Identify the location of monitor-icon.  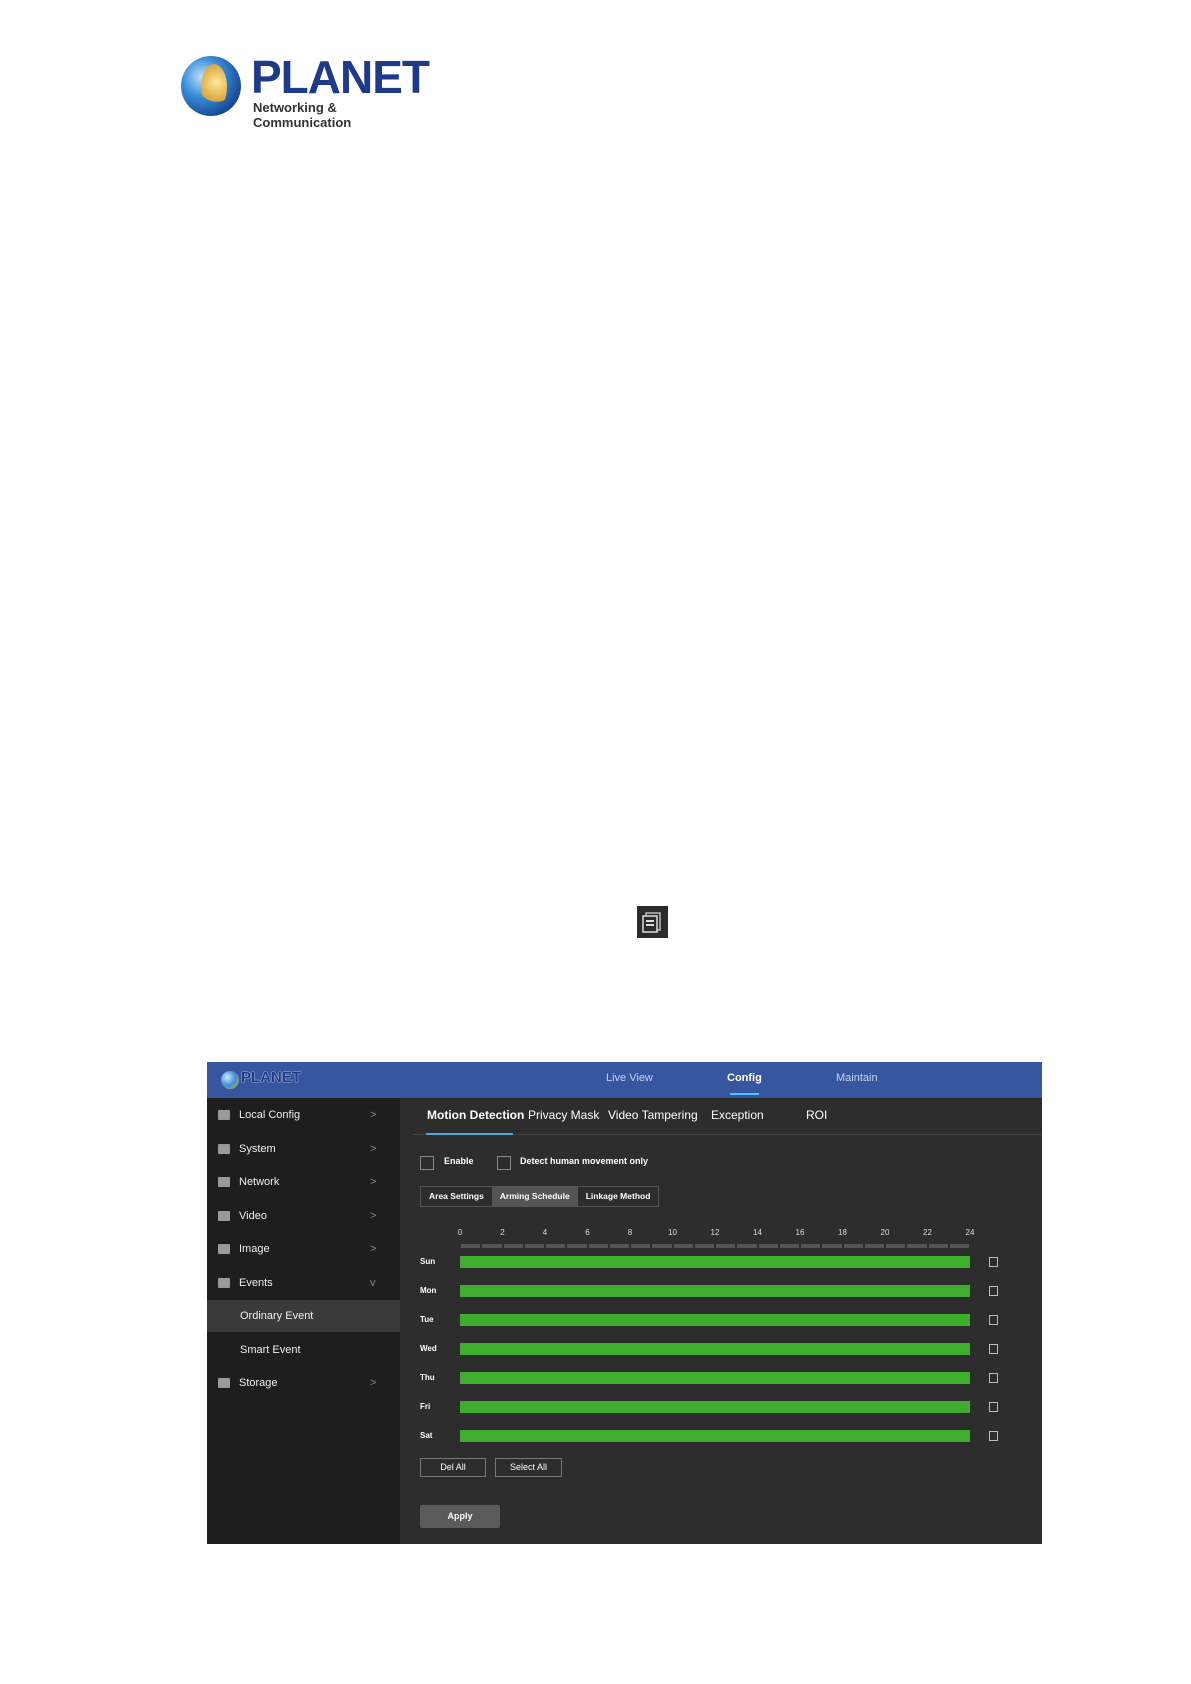
(224, 1115).